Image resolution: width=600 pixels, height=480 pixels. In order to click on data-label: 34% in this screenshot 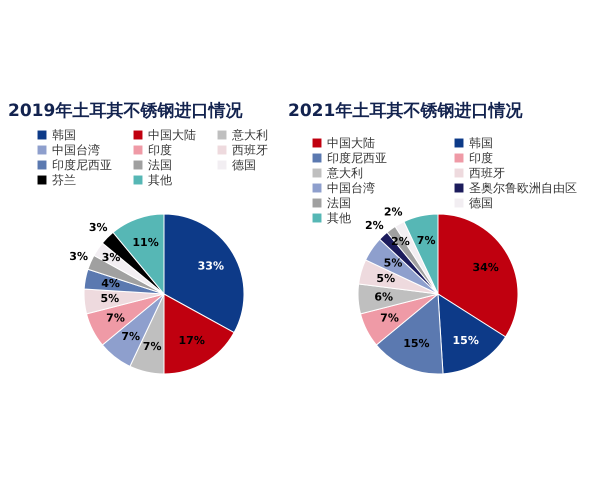, I will do `click(485, 267)`.